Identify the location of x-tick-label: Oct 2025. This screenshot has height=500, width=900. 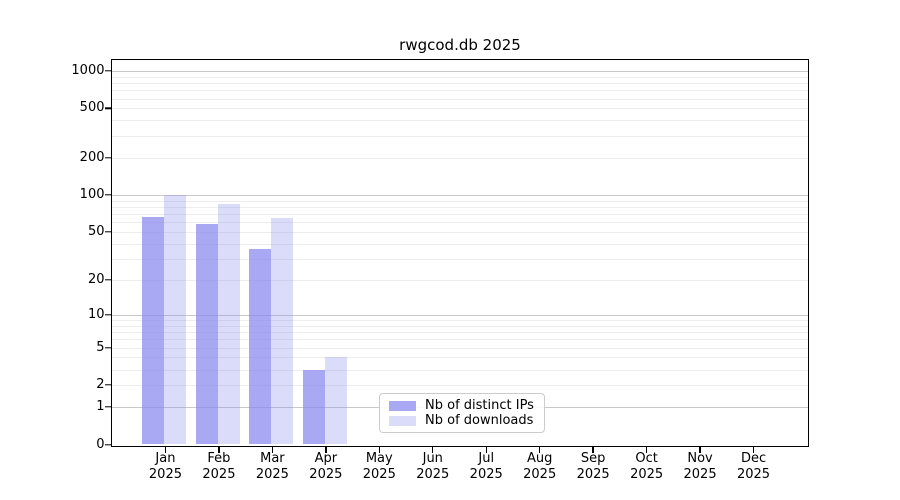
(647, 466).